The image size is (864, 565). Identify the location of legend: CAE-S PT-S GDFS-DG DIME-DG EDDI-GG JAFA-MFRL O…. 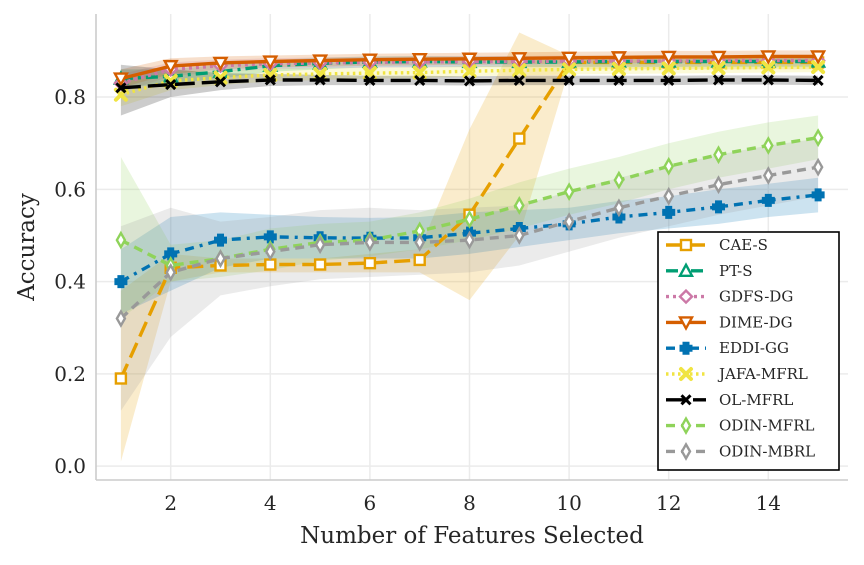
(748, 351).